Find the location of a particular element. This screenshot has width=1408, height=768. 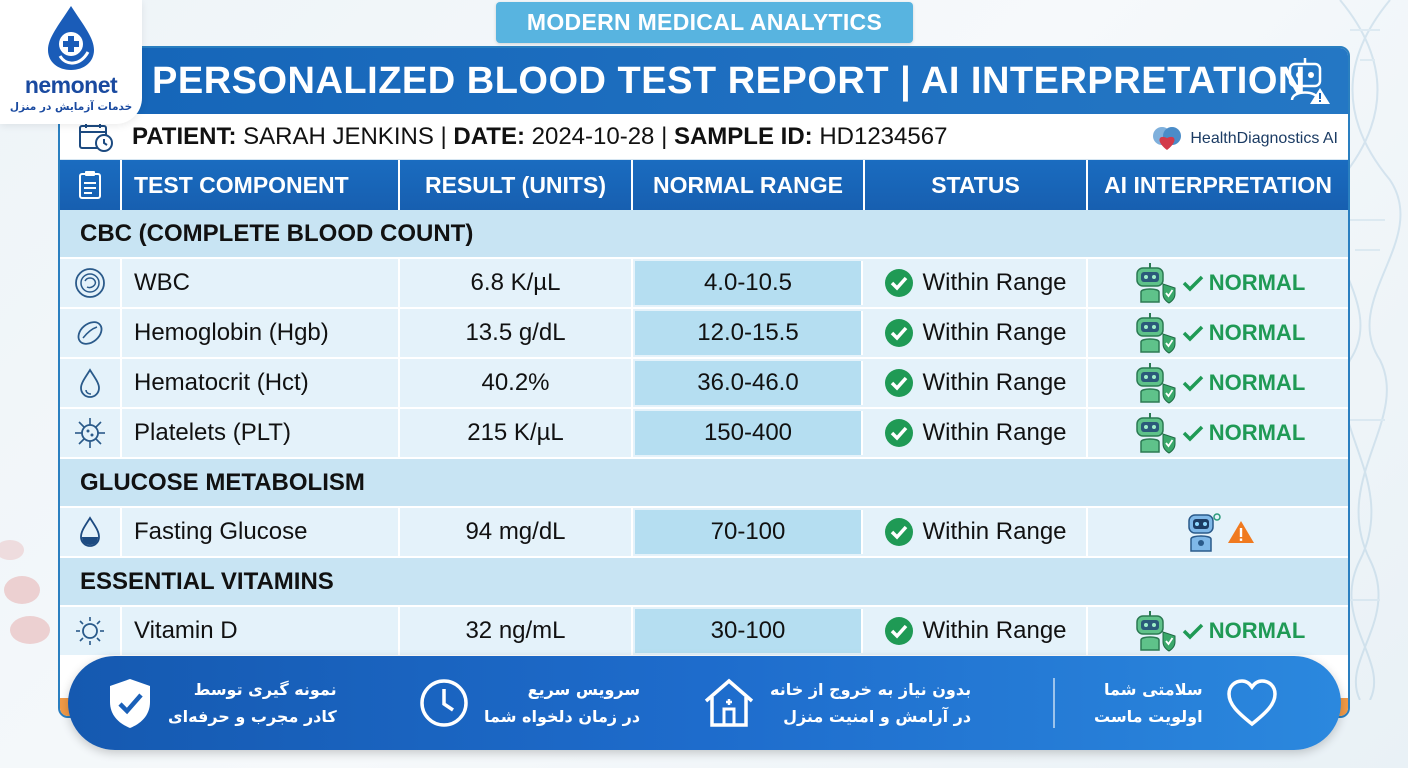

sample-label: SAMPLE ID: is located at coordinates (743, 136).